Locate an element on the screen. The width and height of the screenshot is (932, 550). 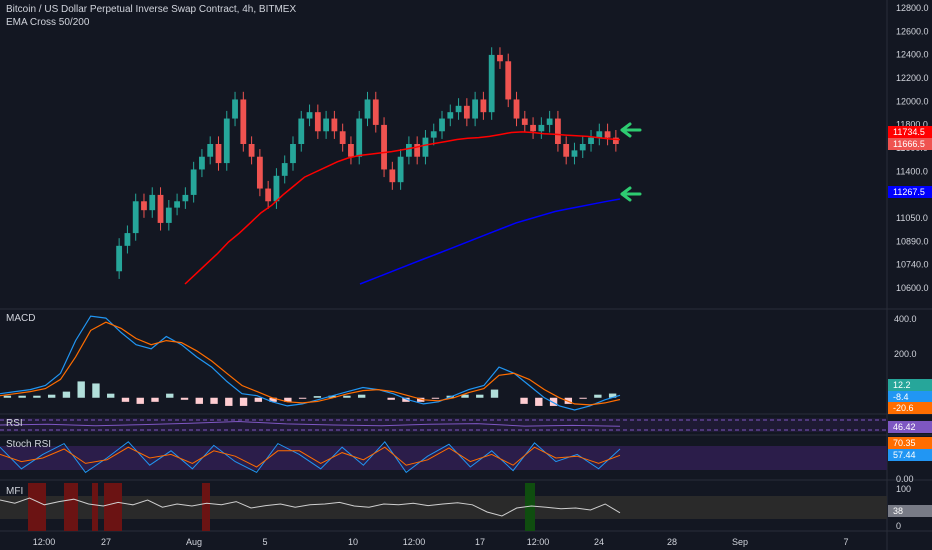
macd-axis-tick: 200.0 is located at coordinates (905, 354).